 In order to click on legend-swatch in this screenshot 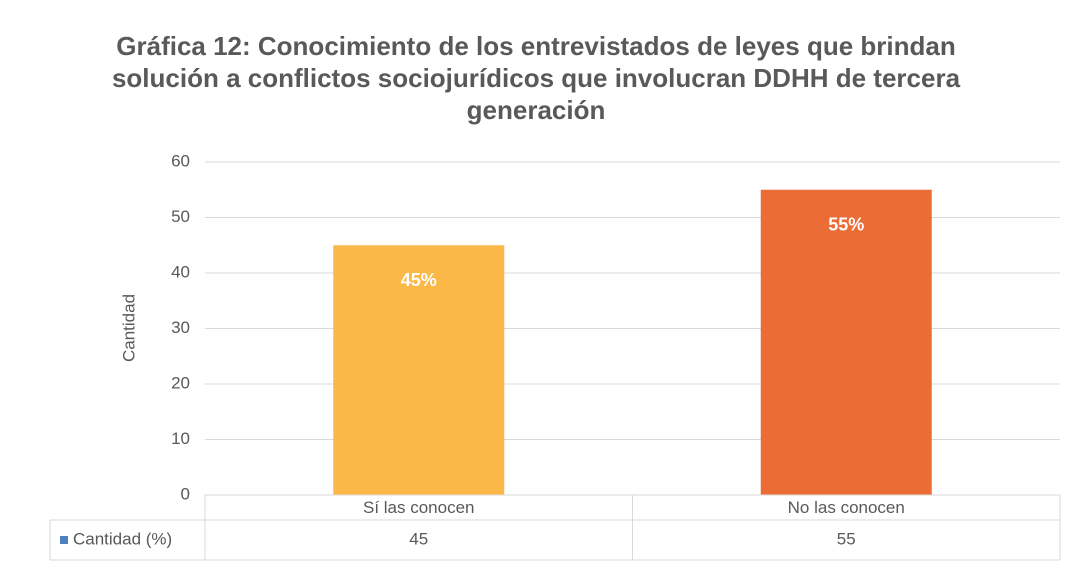, I will do `click(64, 540)`.